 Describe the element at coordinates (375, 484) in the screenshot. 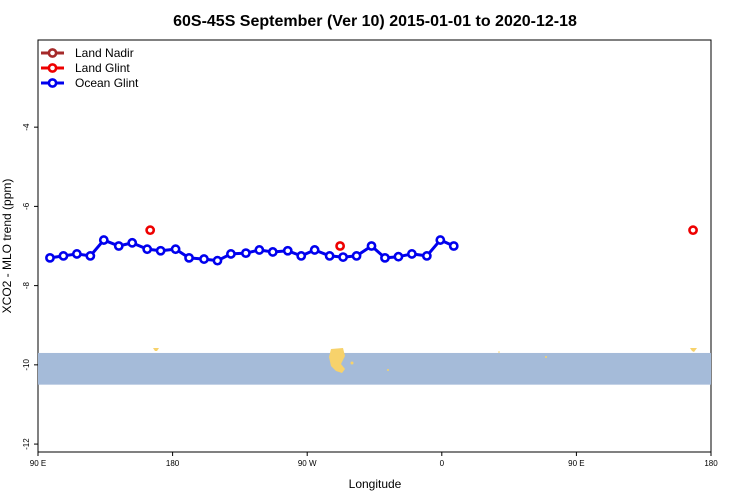

I see `x-axis-label: Longitude` at that location.